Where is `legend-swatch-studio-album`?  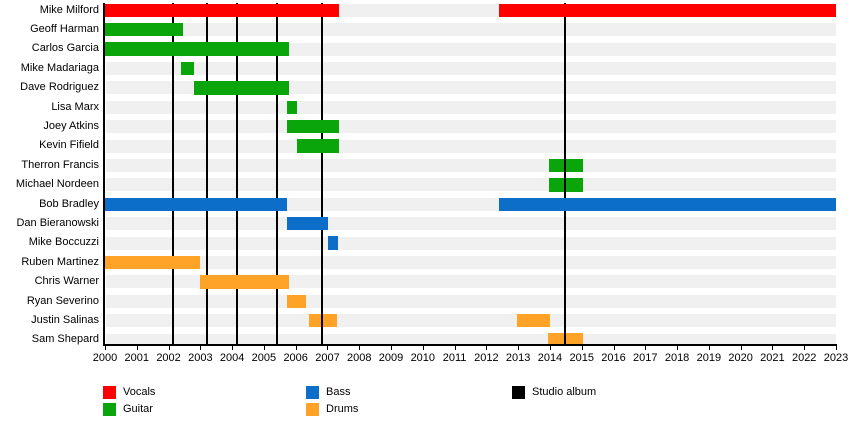 legend-swatch-studio-album is located at coordinates (518, 392).